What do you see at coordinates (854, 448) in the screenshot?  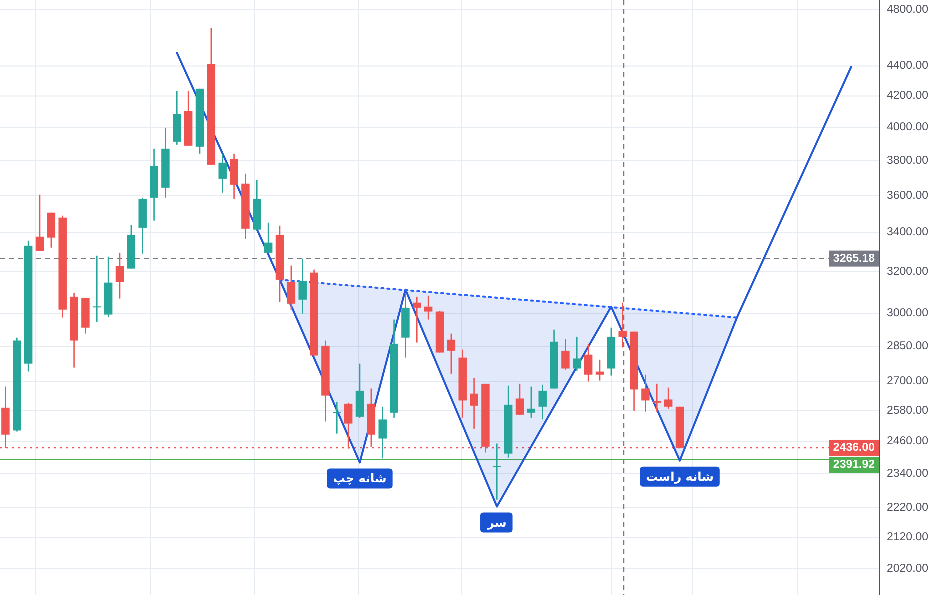 I see `ref-line-label: 2436.00` at bounding box center [854, 448].